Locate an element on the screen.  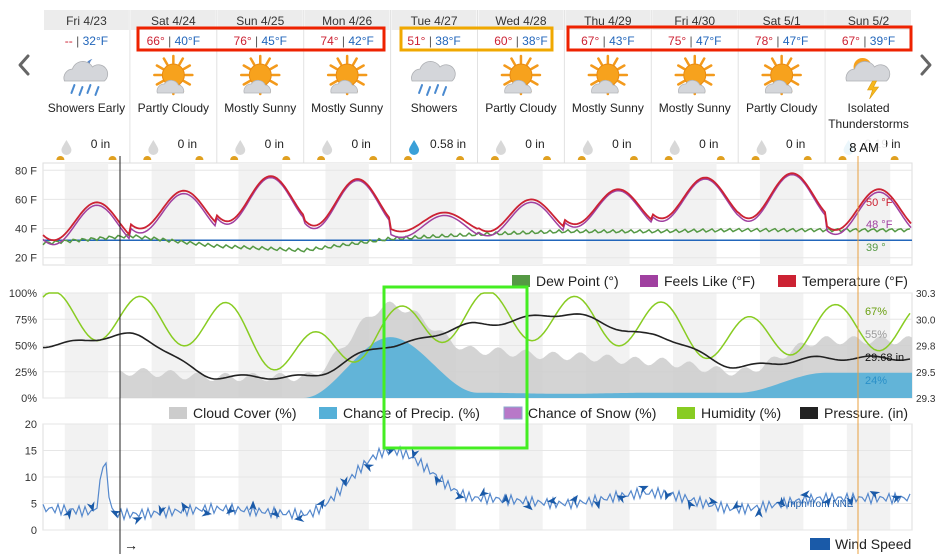
day-date: Thu 4/29 is located at coordinates (608, 21).